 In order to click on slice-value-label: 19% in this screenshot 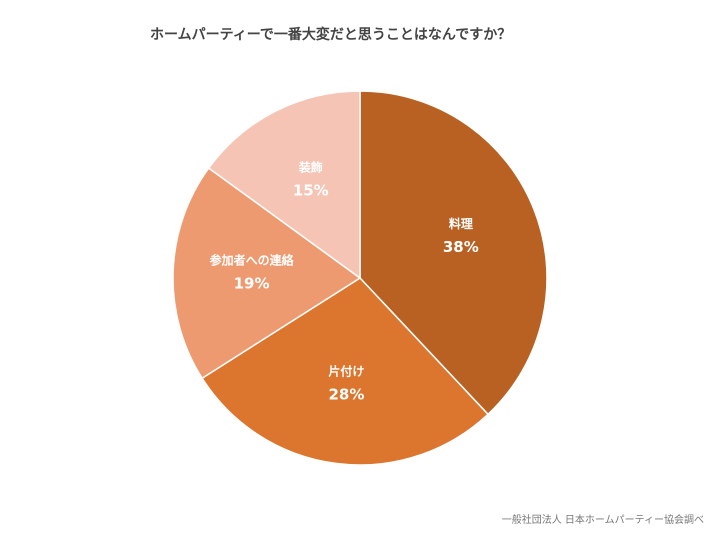, I will do `click(252, 284)`.